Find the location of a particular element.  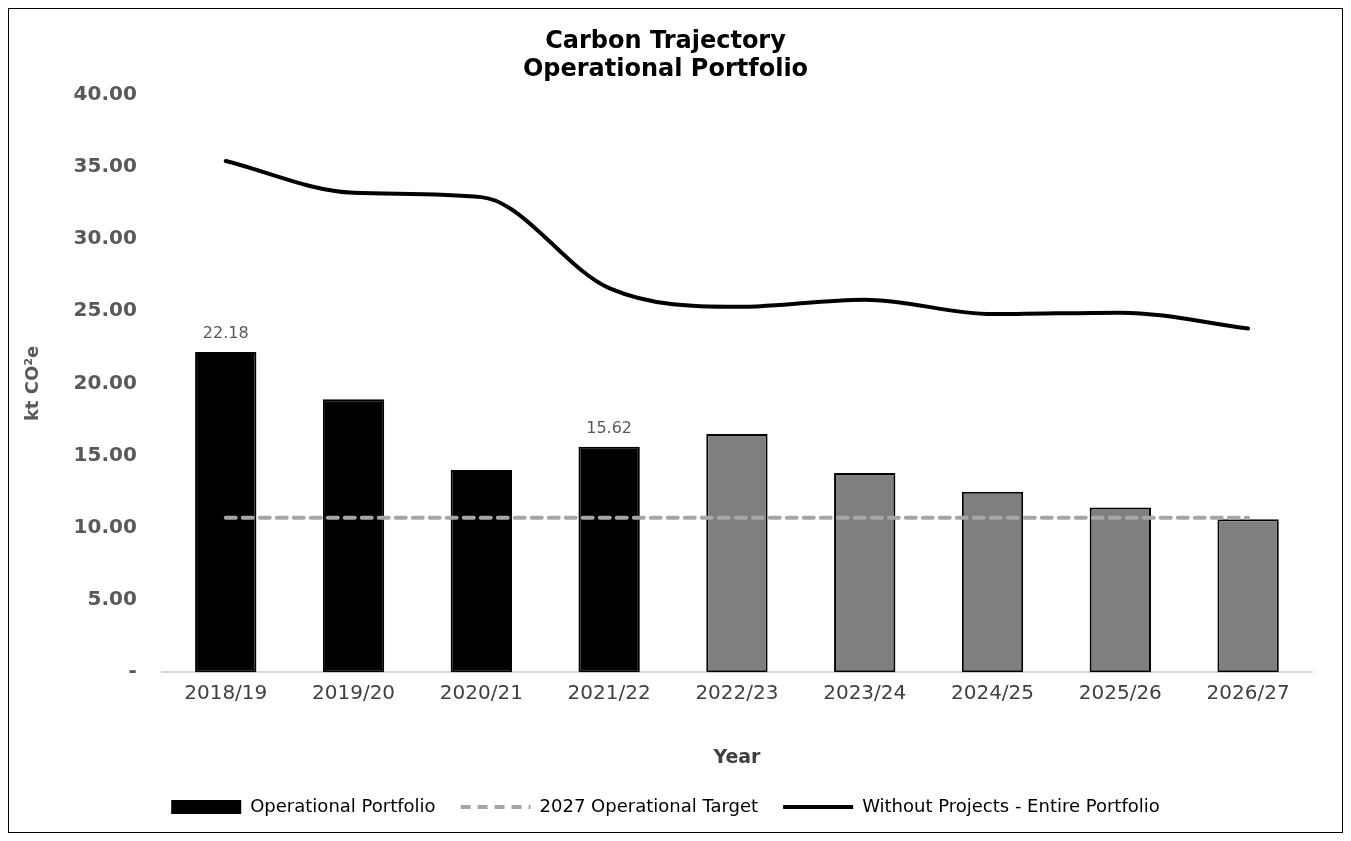

y-tick-label: 25.00 is located at coordinates (105, 309).